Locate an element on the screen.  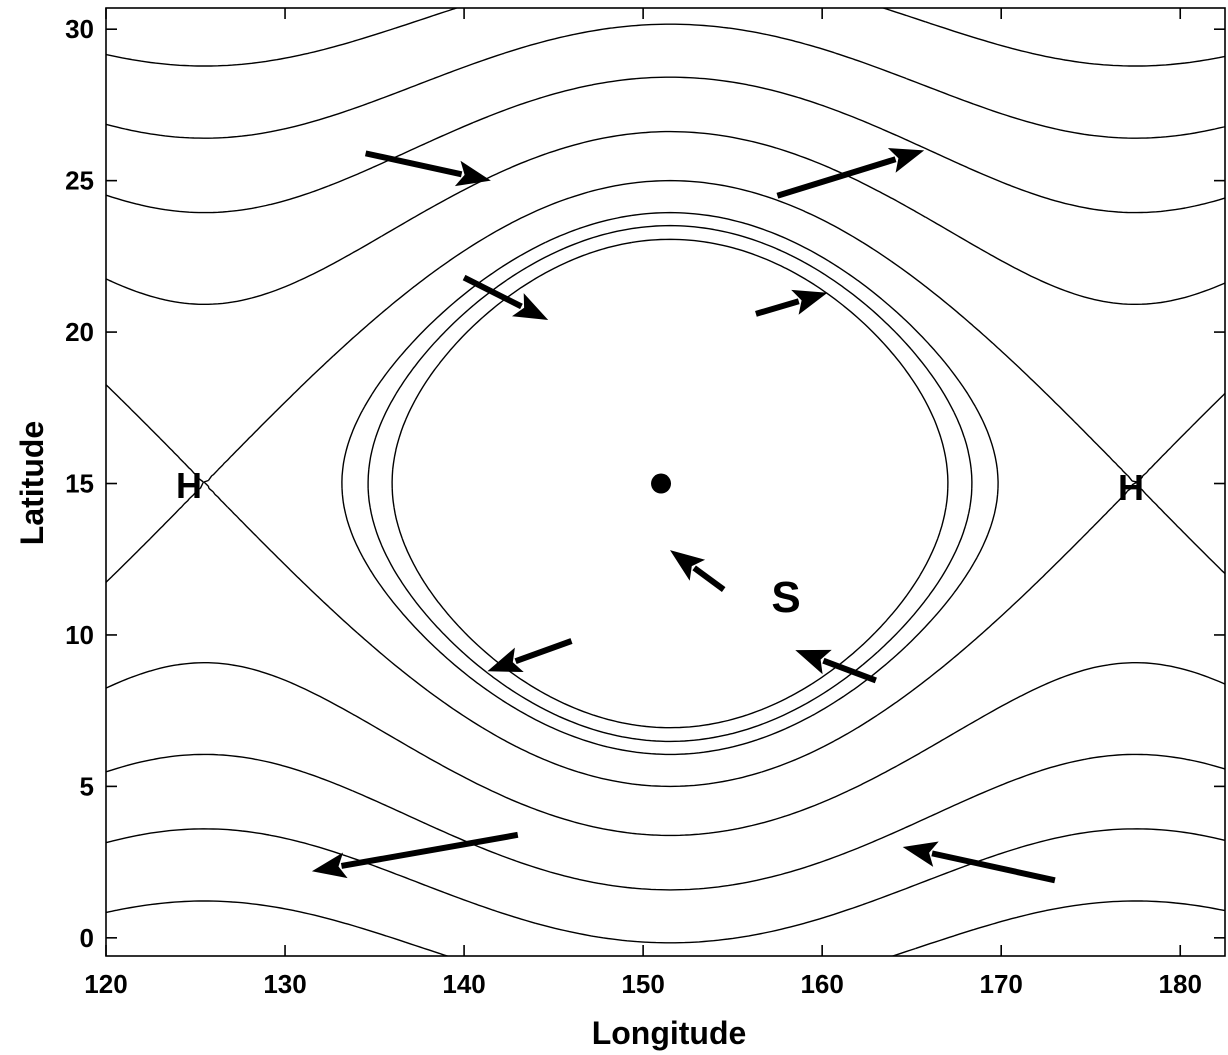
y-tick-label: 30 is located at coordinates (79, 29).